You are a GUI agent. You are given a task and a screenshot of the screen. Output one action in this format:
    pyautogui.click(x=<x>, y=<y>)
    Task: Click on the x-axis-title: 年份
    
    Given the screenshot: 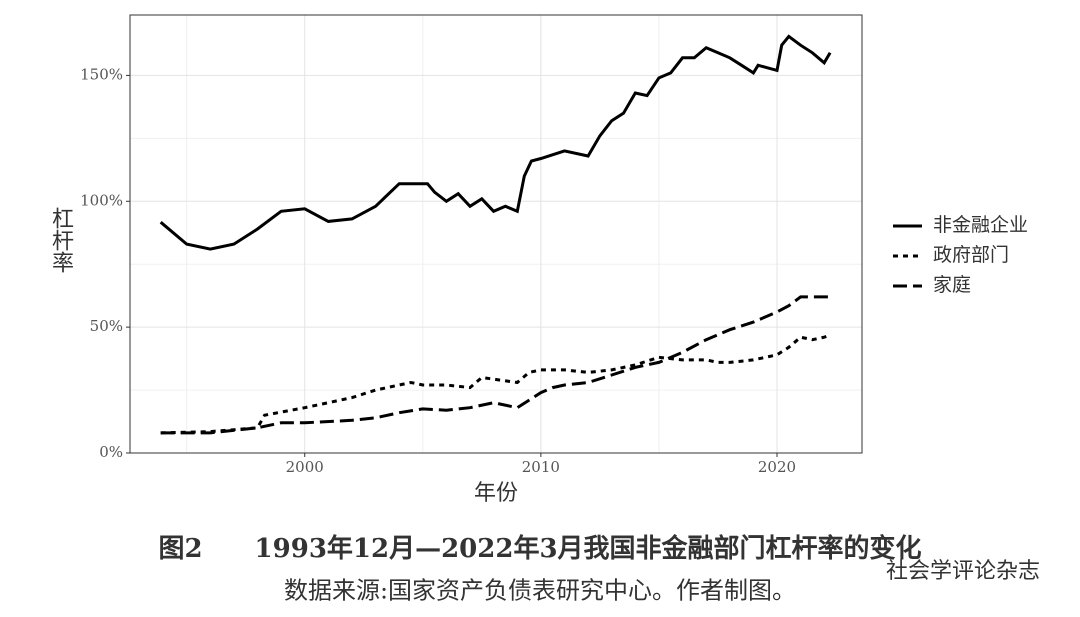 What is the action you would take?
    pyautogui.click(x=496, y=493)
    